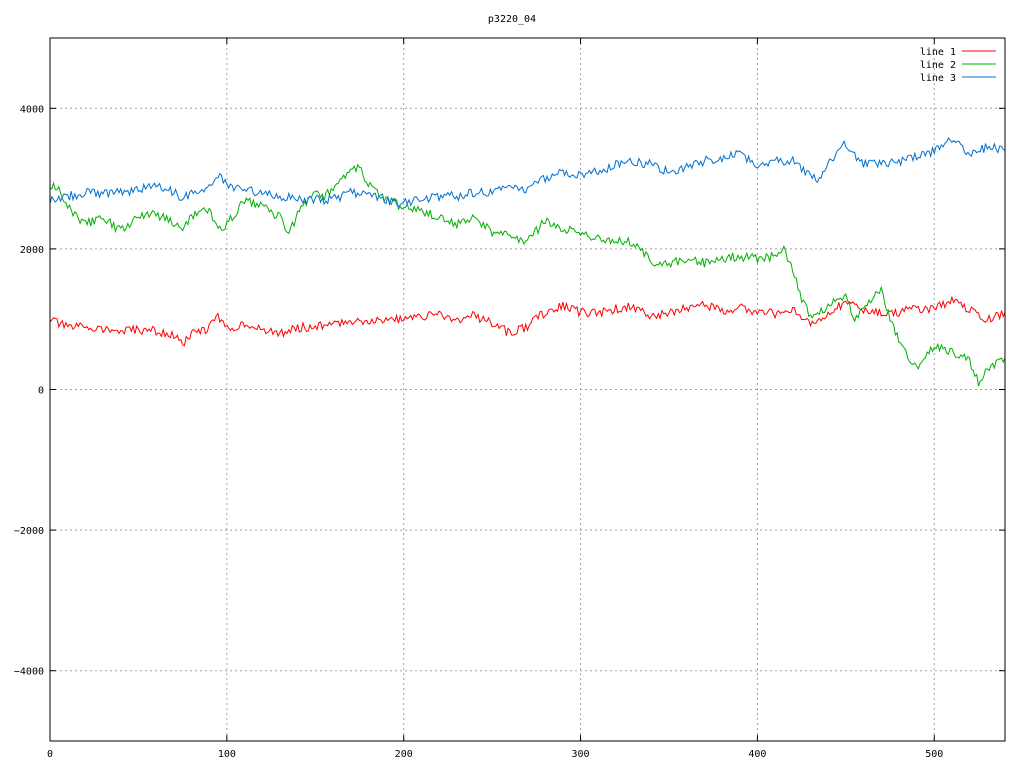  I want to click on y-tick-label: 4000, so click(32, 109).